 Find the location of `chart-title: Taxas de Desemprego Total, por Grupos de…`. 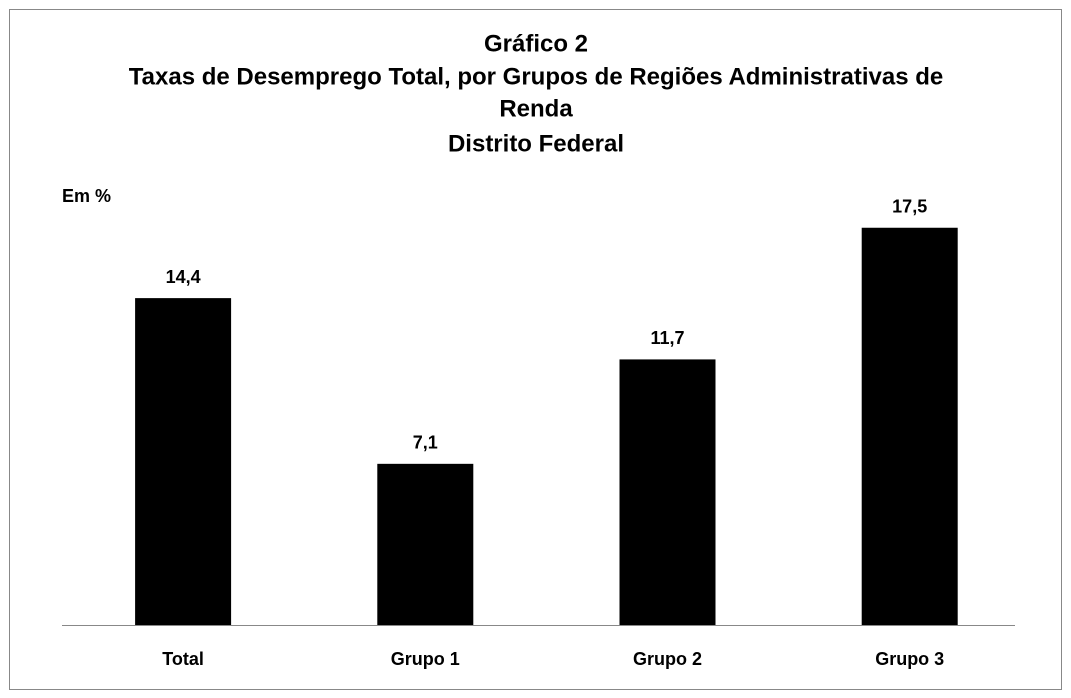

chart-title: Taxas de Desemprego Total, por Grupos de… is located at coordinates (536, 76).